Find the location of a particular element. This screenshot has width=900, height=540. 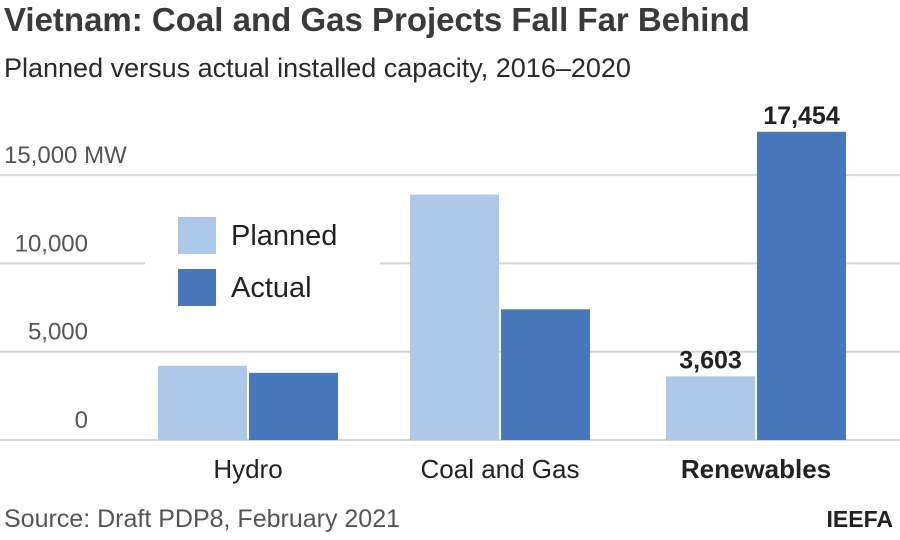

y-tick-label: 10,000 is located at coordinates (51, 243).